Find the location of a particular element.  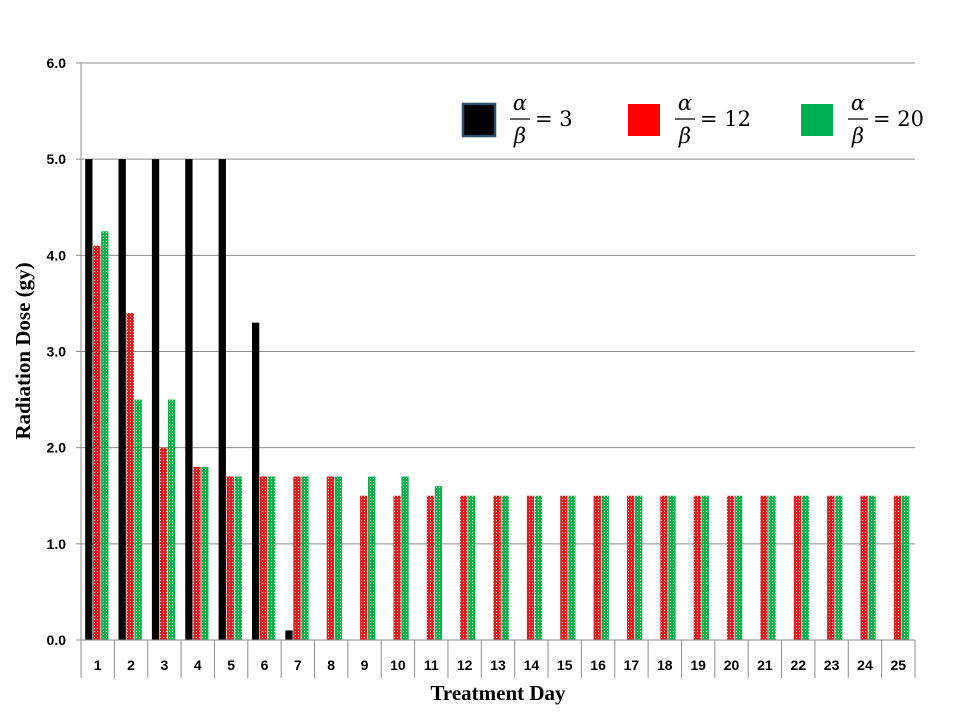

legend-entry: αβ = 3 is located at coordinates (517, 119).